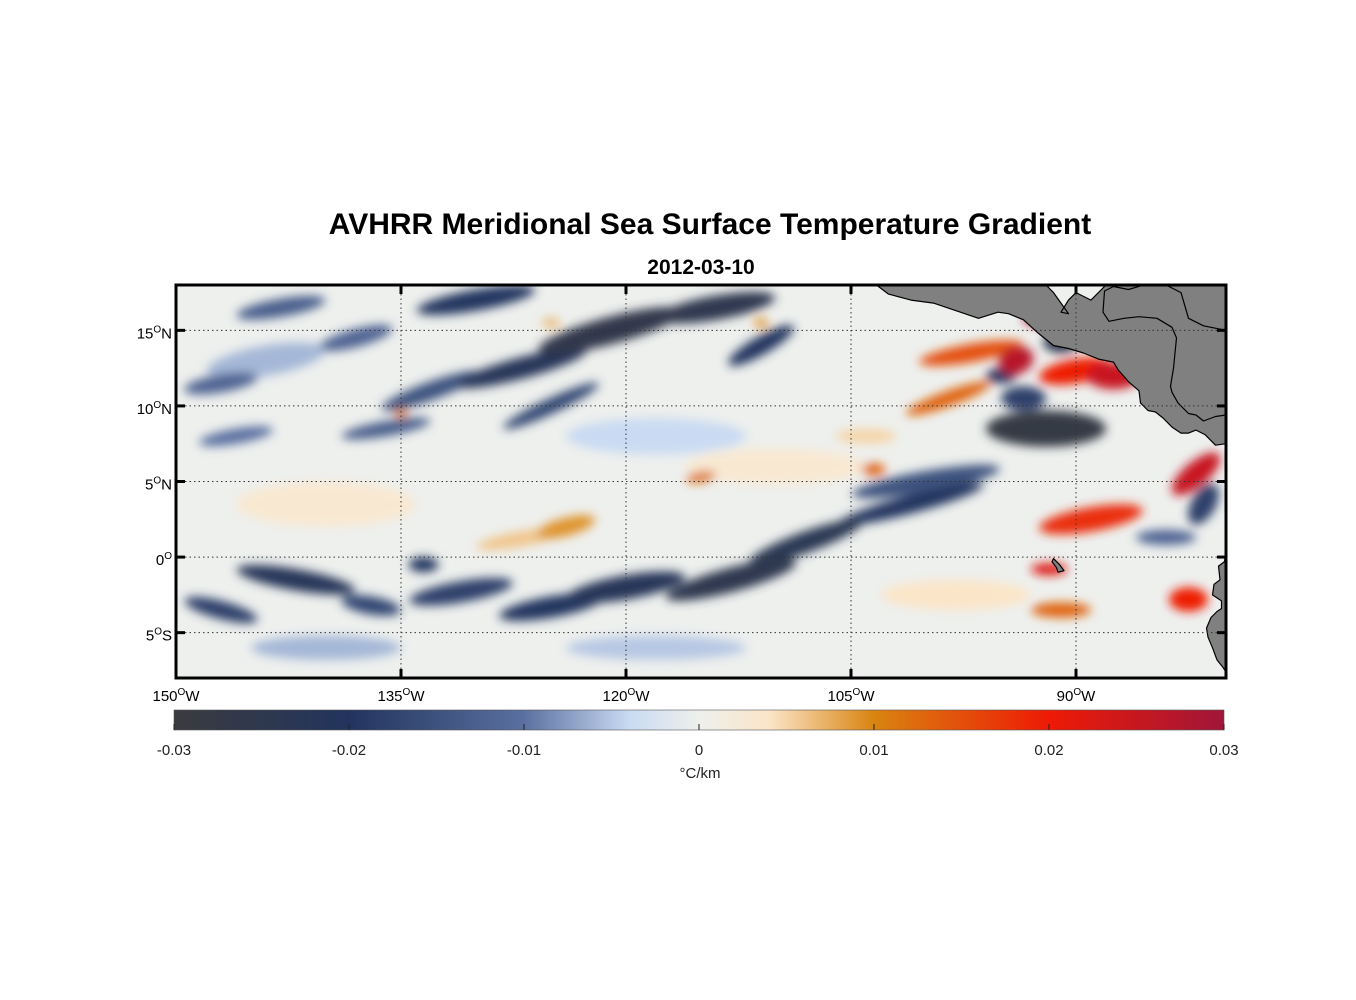 The height and width of the screenshot is (1000, 1356). Describe the element at coordinates (164, 560) in the screenshot. I see `lat-tick-label: 0O` at that location.